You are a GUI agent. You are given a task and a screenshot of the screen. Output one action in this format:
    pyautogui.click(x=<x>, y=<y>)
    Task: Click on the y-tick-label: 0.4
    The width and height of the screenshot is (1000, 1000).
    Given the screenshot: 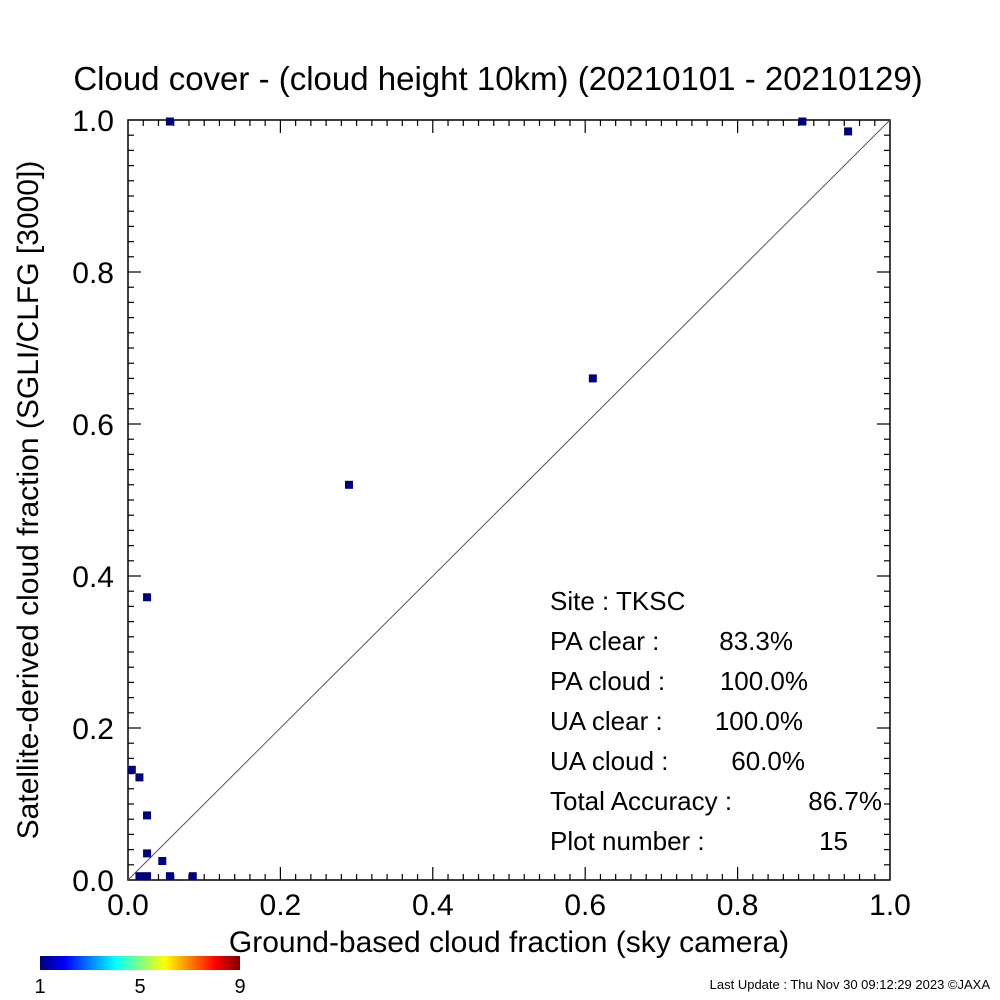 What is the action you would take?
    pyautogui.click(x=93, y=577)
    